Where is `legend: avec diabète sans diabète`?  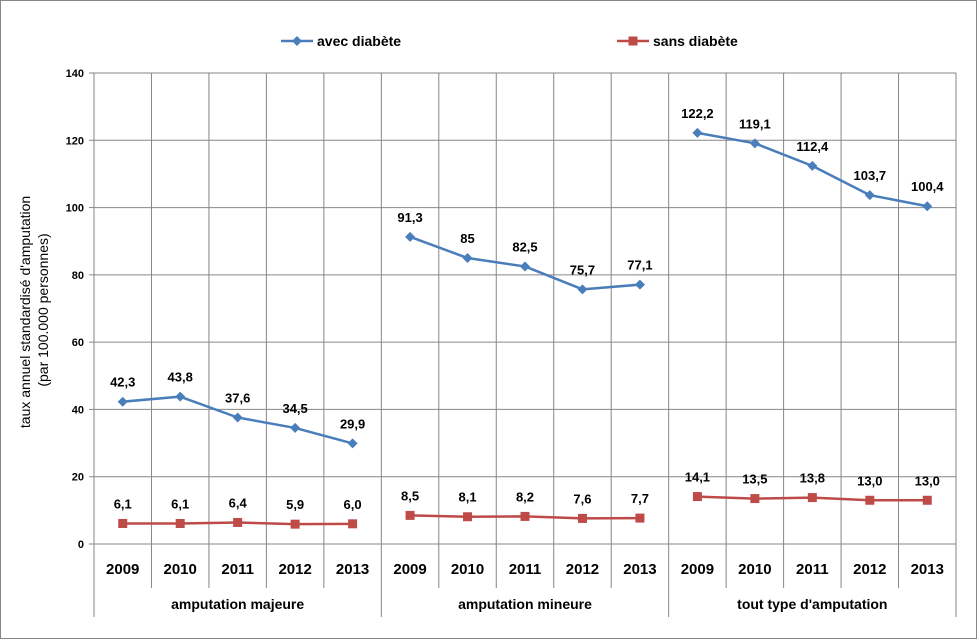
legend: avec diabète sans diabète is located at coordinates (509, 41).